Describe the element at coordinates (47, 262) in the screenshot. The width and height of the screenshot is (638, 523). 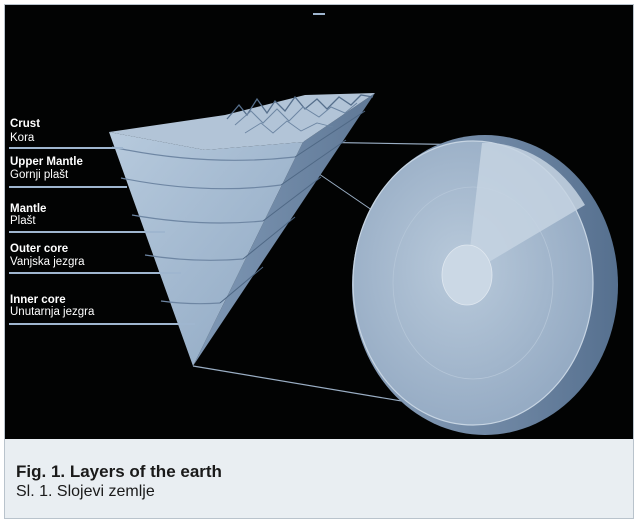
I see `outer-core-label-hr: Vanjska jezgra` at that location.